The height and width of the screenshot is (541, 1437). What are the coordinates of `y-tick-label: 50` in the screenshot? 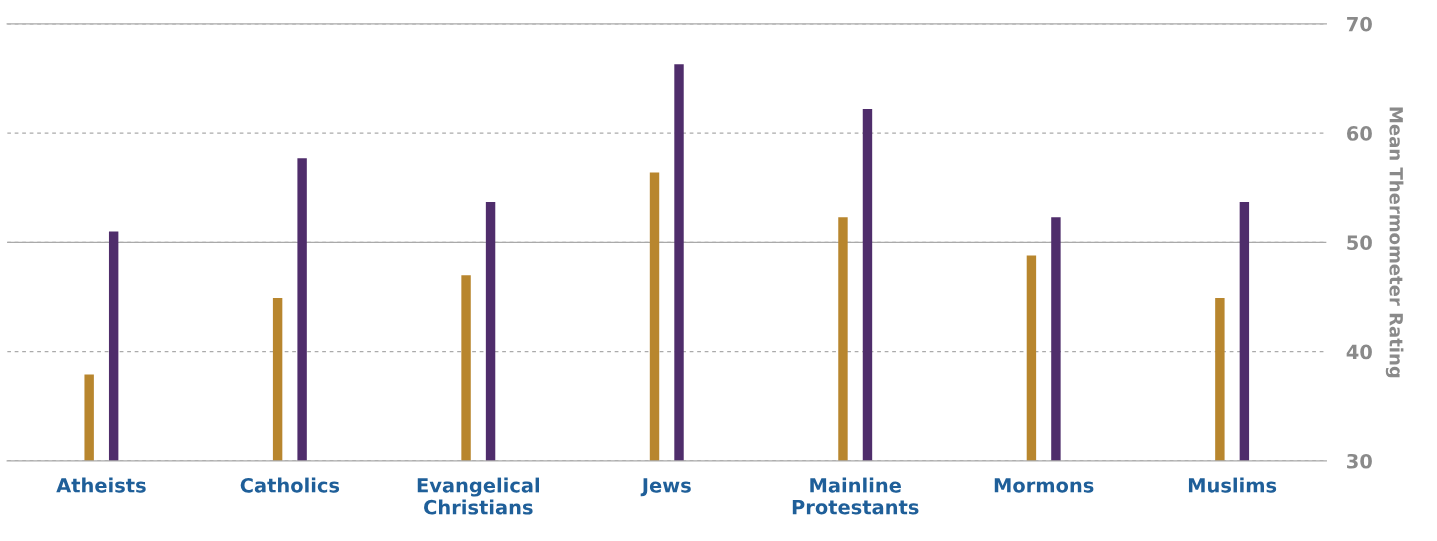 It's located at (1359, 243).